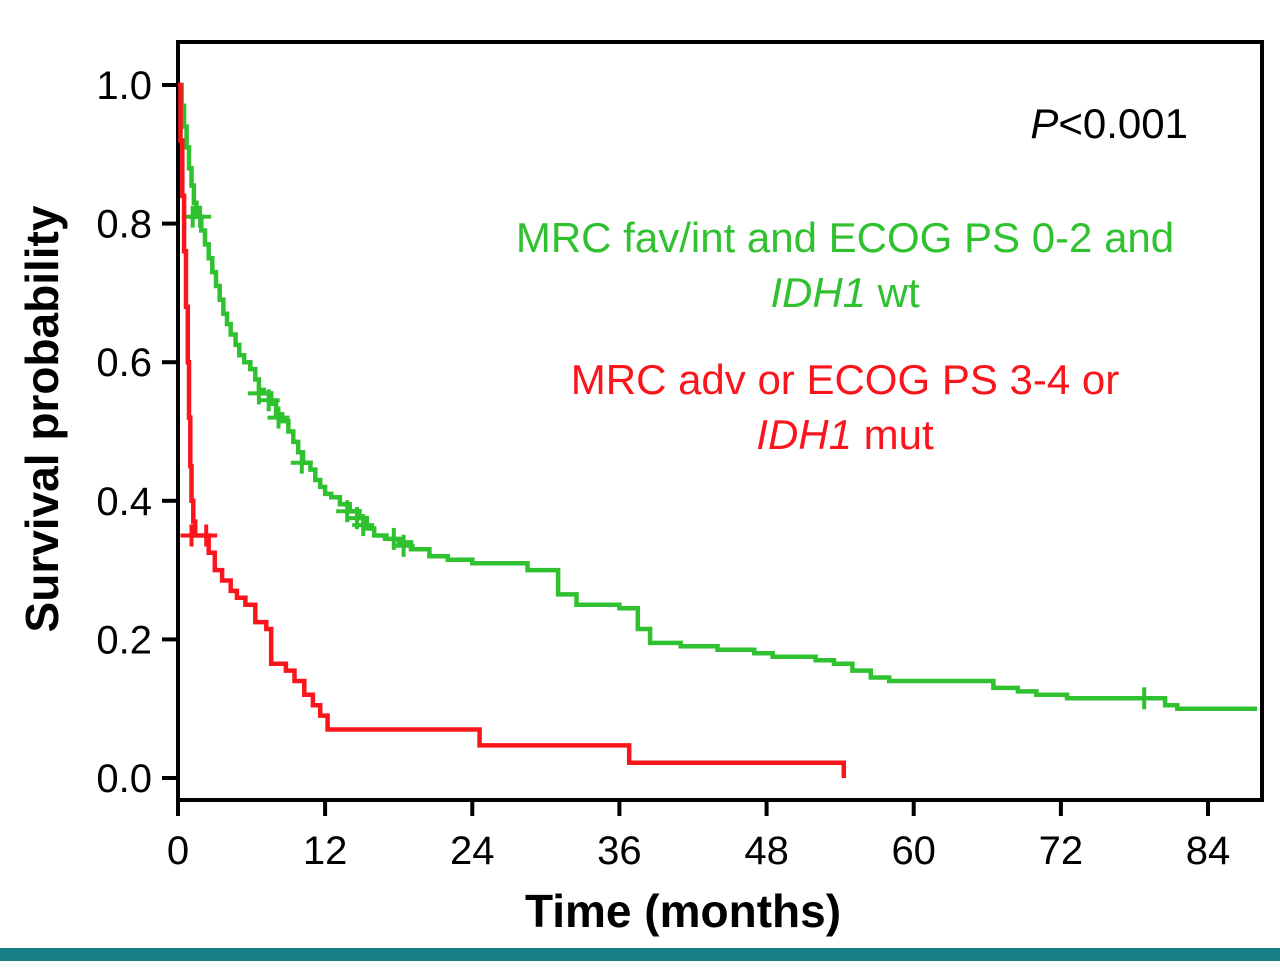 The height and width of the screenshot is (976, 1280). I want to click on page-divider-bar, so click(640, 954).